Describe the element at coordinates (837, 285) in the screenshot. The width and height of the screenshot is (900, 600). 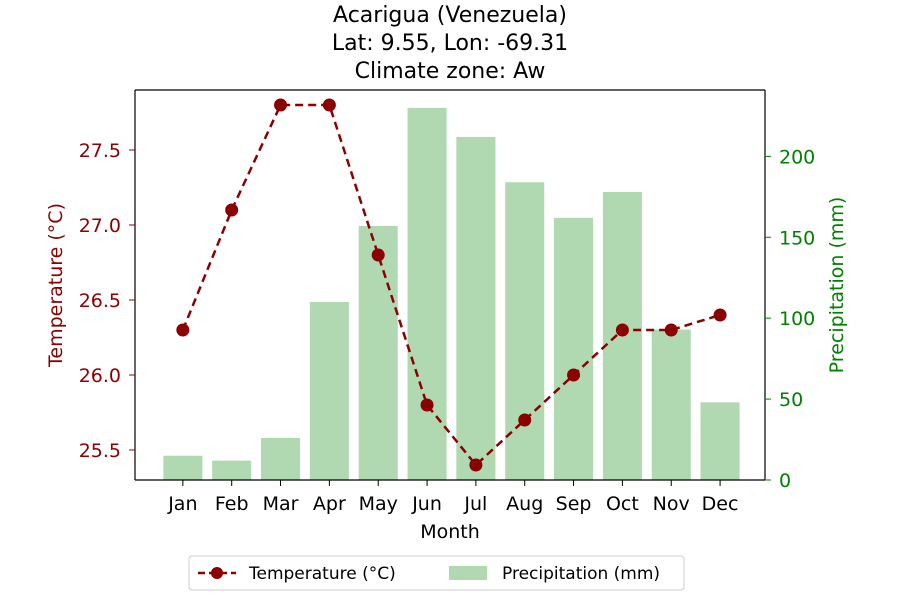
I see `y-axis-right-label: Precipitation (mm)` at that location.